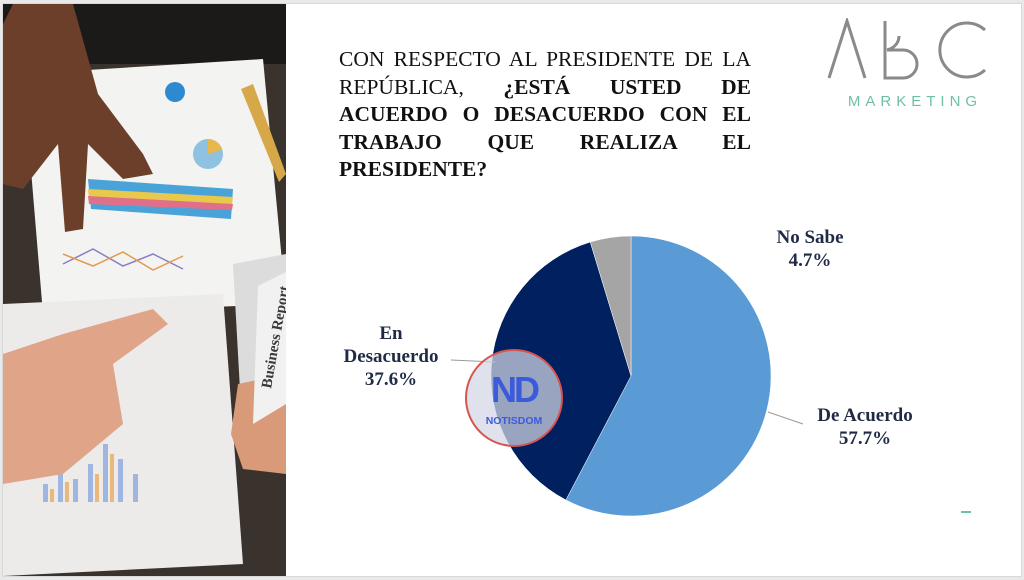  Describe the element at coordinates (915, 67) in the screenshot. I see `abc-marketing-logo: MARKETING` at that location.